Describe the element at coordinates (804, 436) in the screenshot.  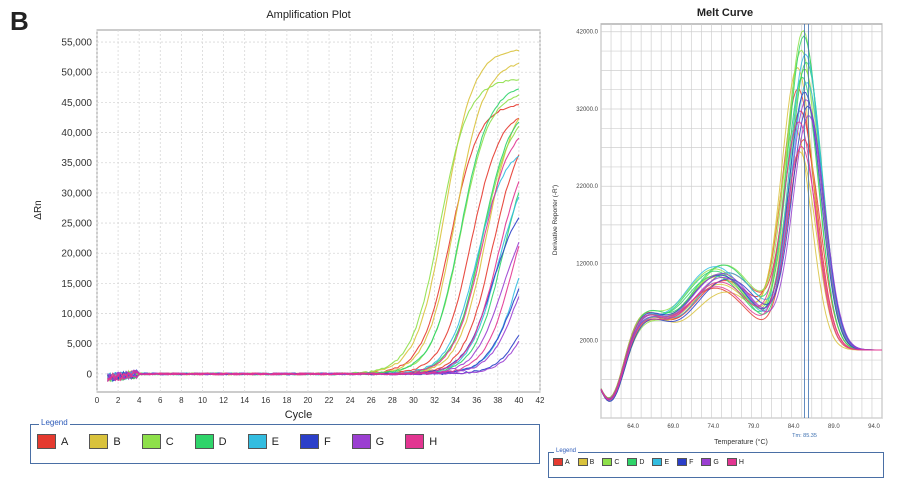
I see `melt-tm-label: Tm: 85.35` at that location.